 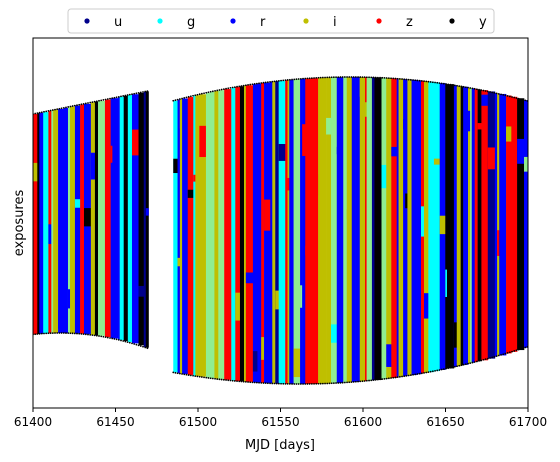 I want to click on legend-marker-y, so click(x=452, y=21).